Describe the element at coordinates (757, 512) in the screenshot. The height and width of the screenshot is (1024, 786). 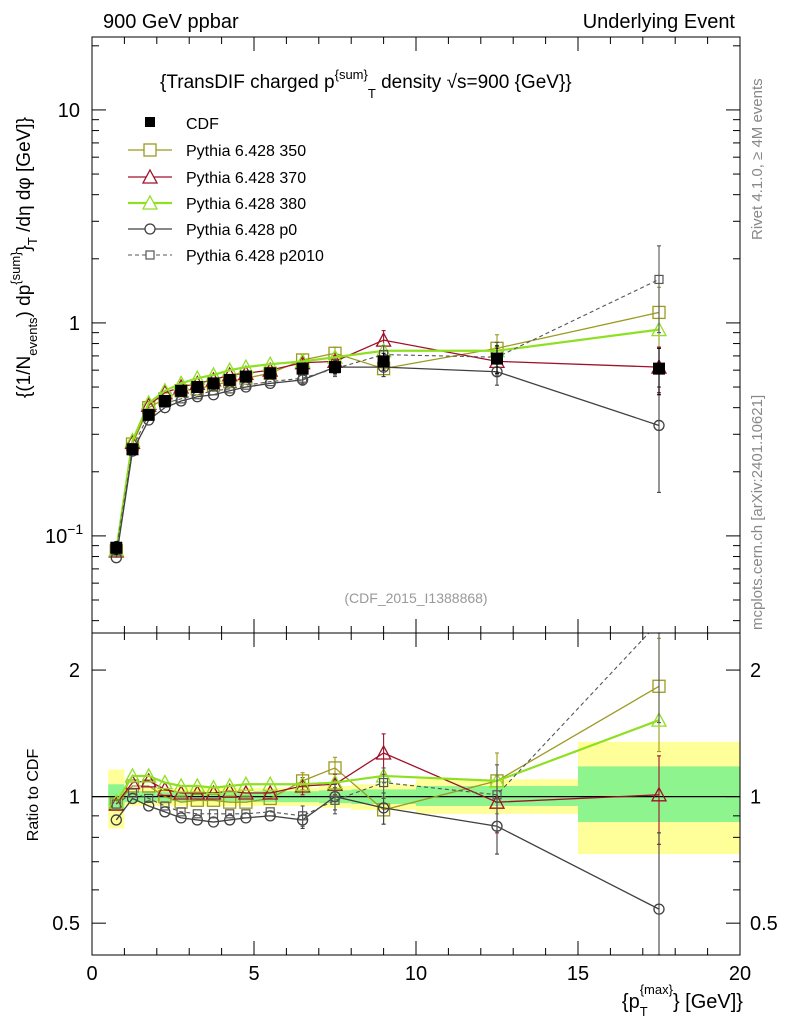
I see `mcplots-label: mcplots.cern.ch [arXiv:2401.10621]` at that location.